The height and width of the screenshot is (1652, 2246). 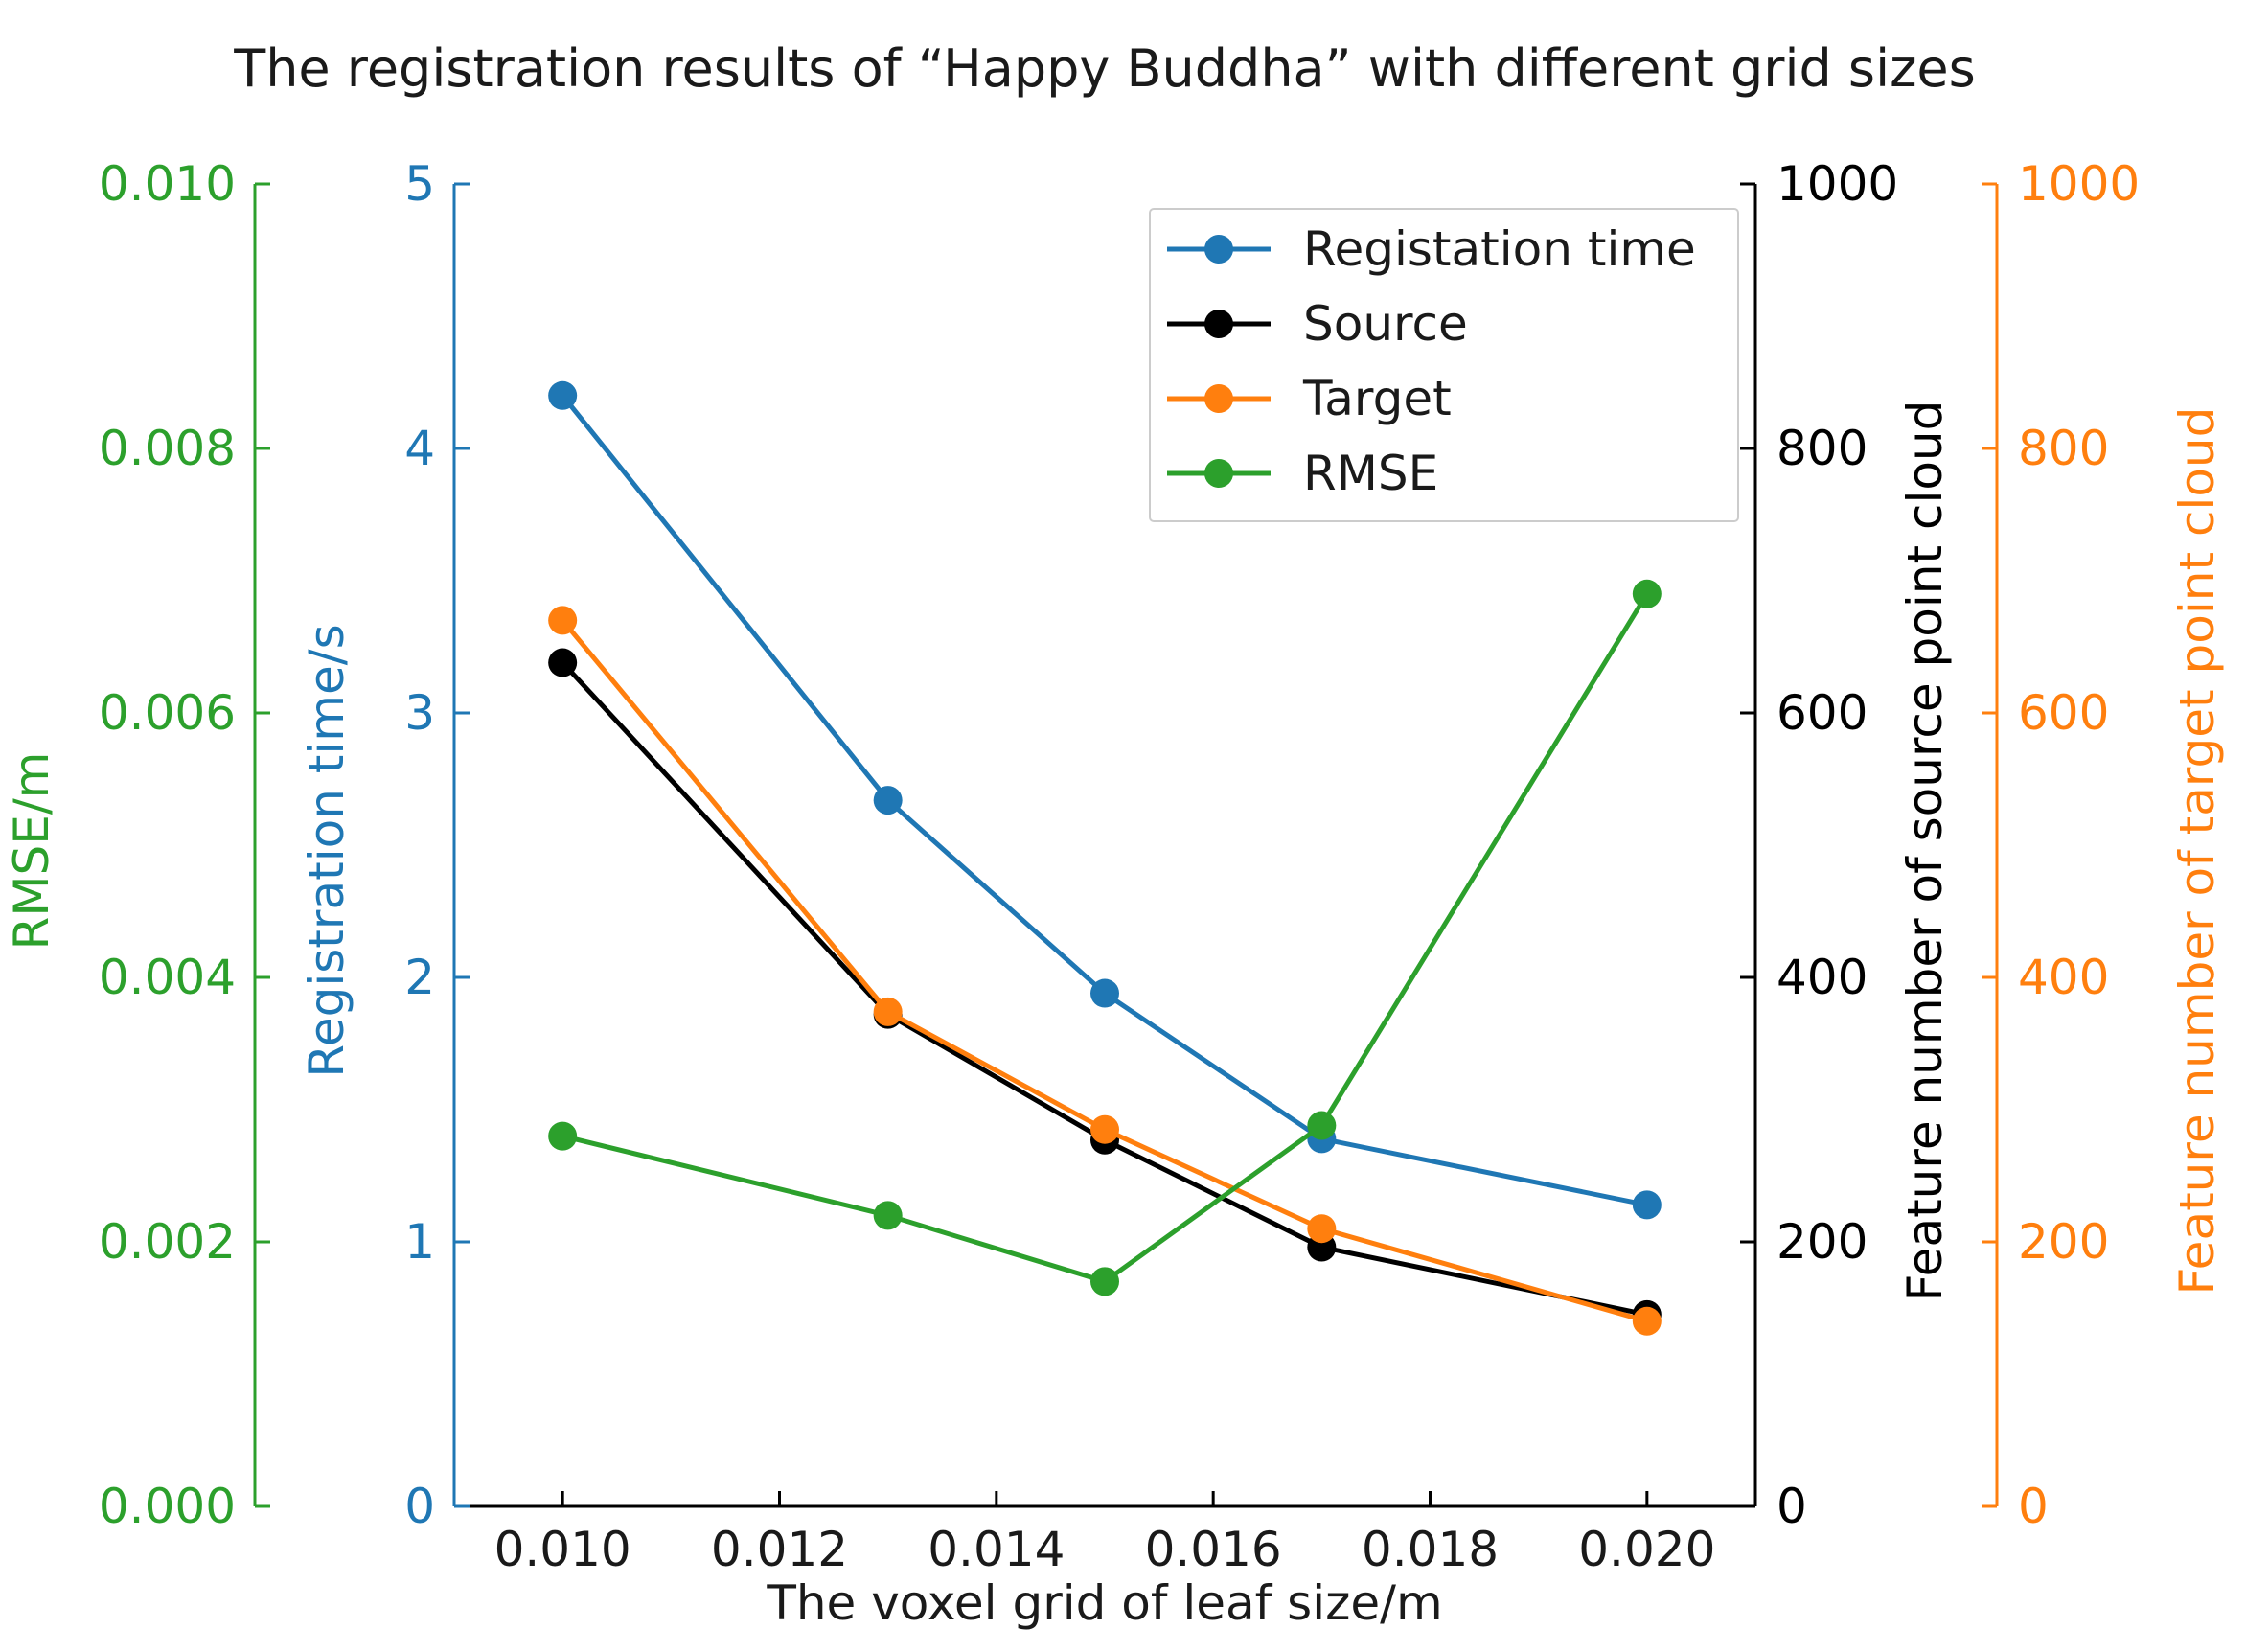 I want to click on source-tick-label: 600, so click(x=1822, y=713).